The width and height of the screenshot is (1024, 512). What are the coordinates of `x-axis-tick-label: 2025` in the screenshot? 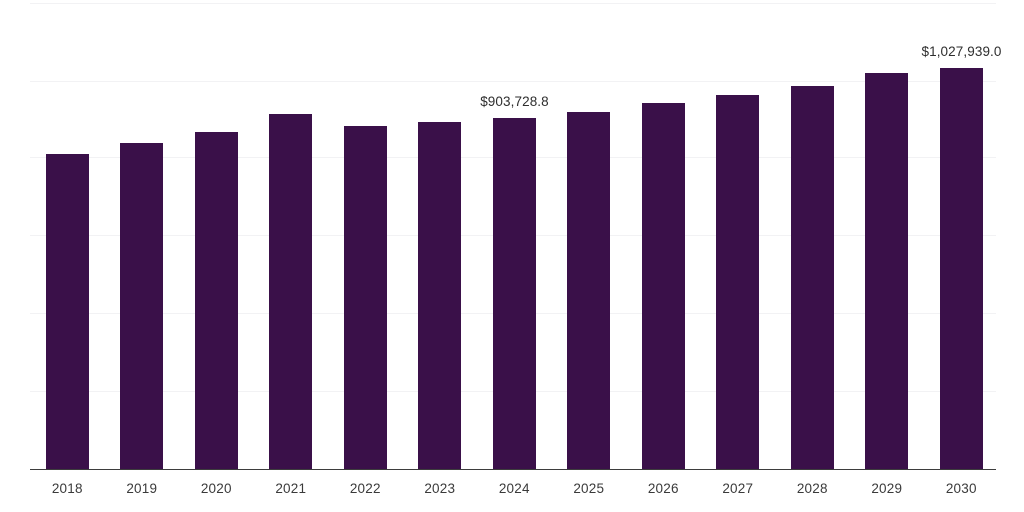 It's located at (589, 488).